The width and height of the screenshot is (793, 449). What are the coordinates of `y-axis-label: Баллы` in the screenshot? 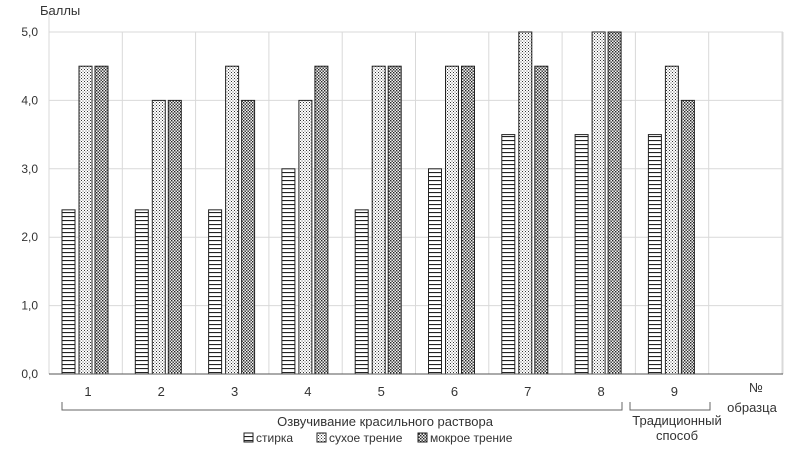 It's located at (60, 10).